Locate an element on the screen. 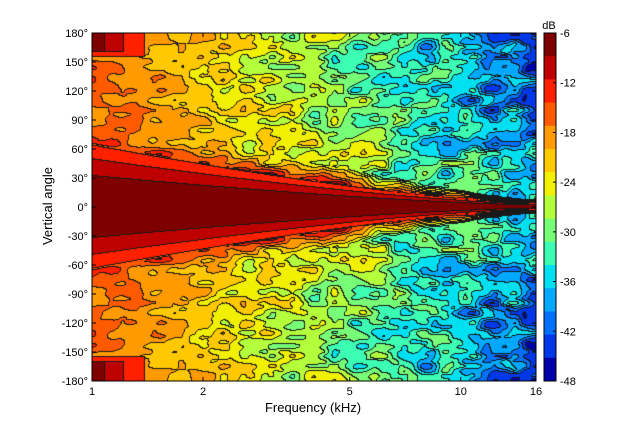  x-tick-label: 5 is located at coordinates (350, 392).